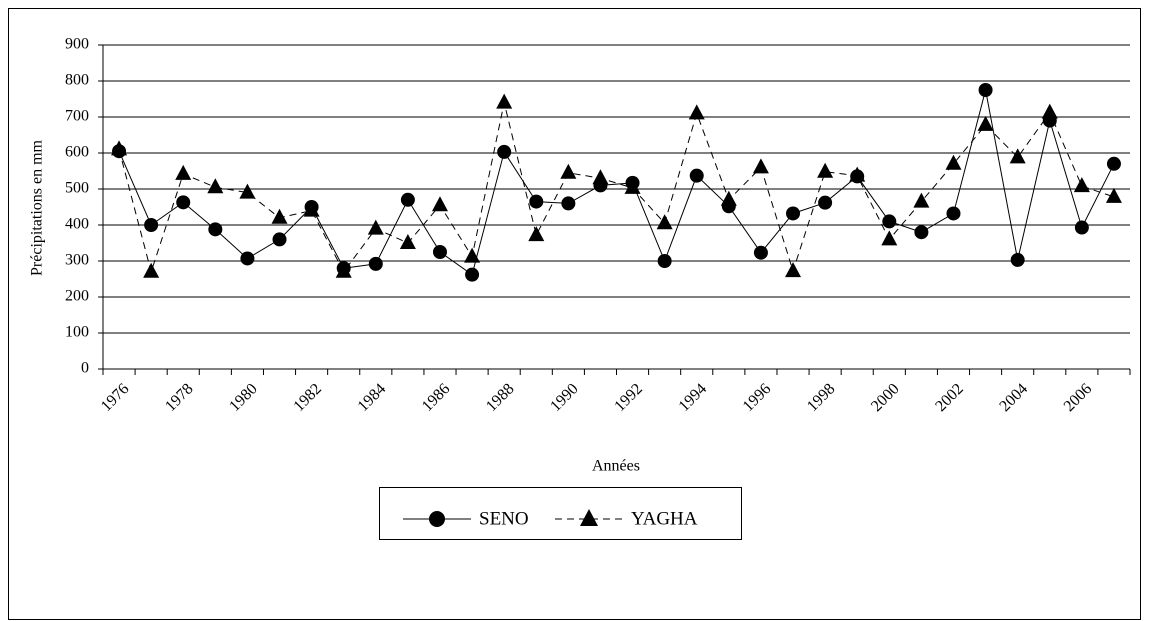 This screenshot has height=621, width=1149. Describe the element at coordinates (885, 397) in the screenshot. I see `x-tick-label: 2000` at that location.